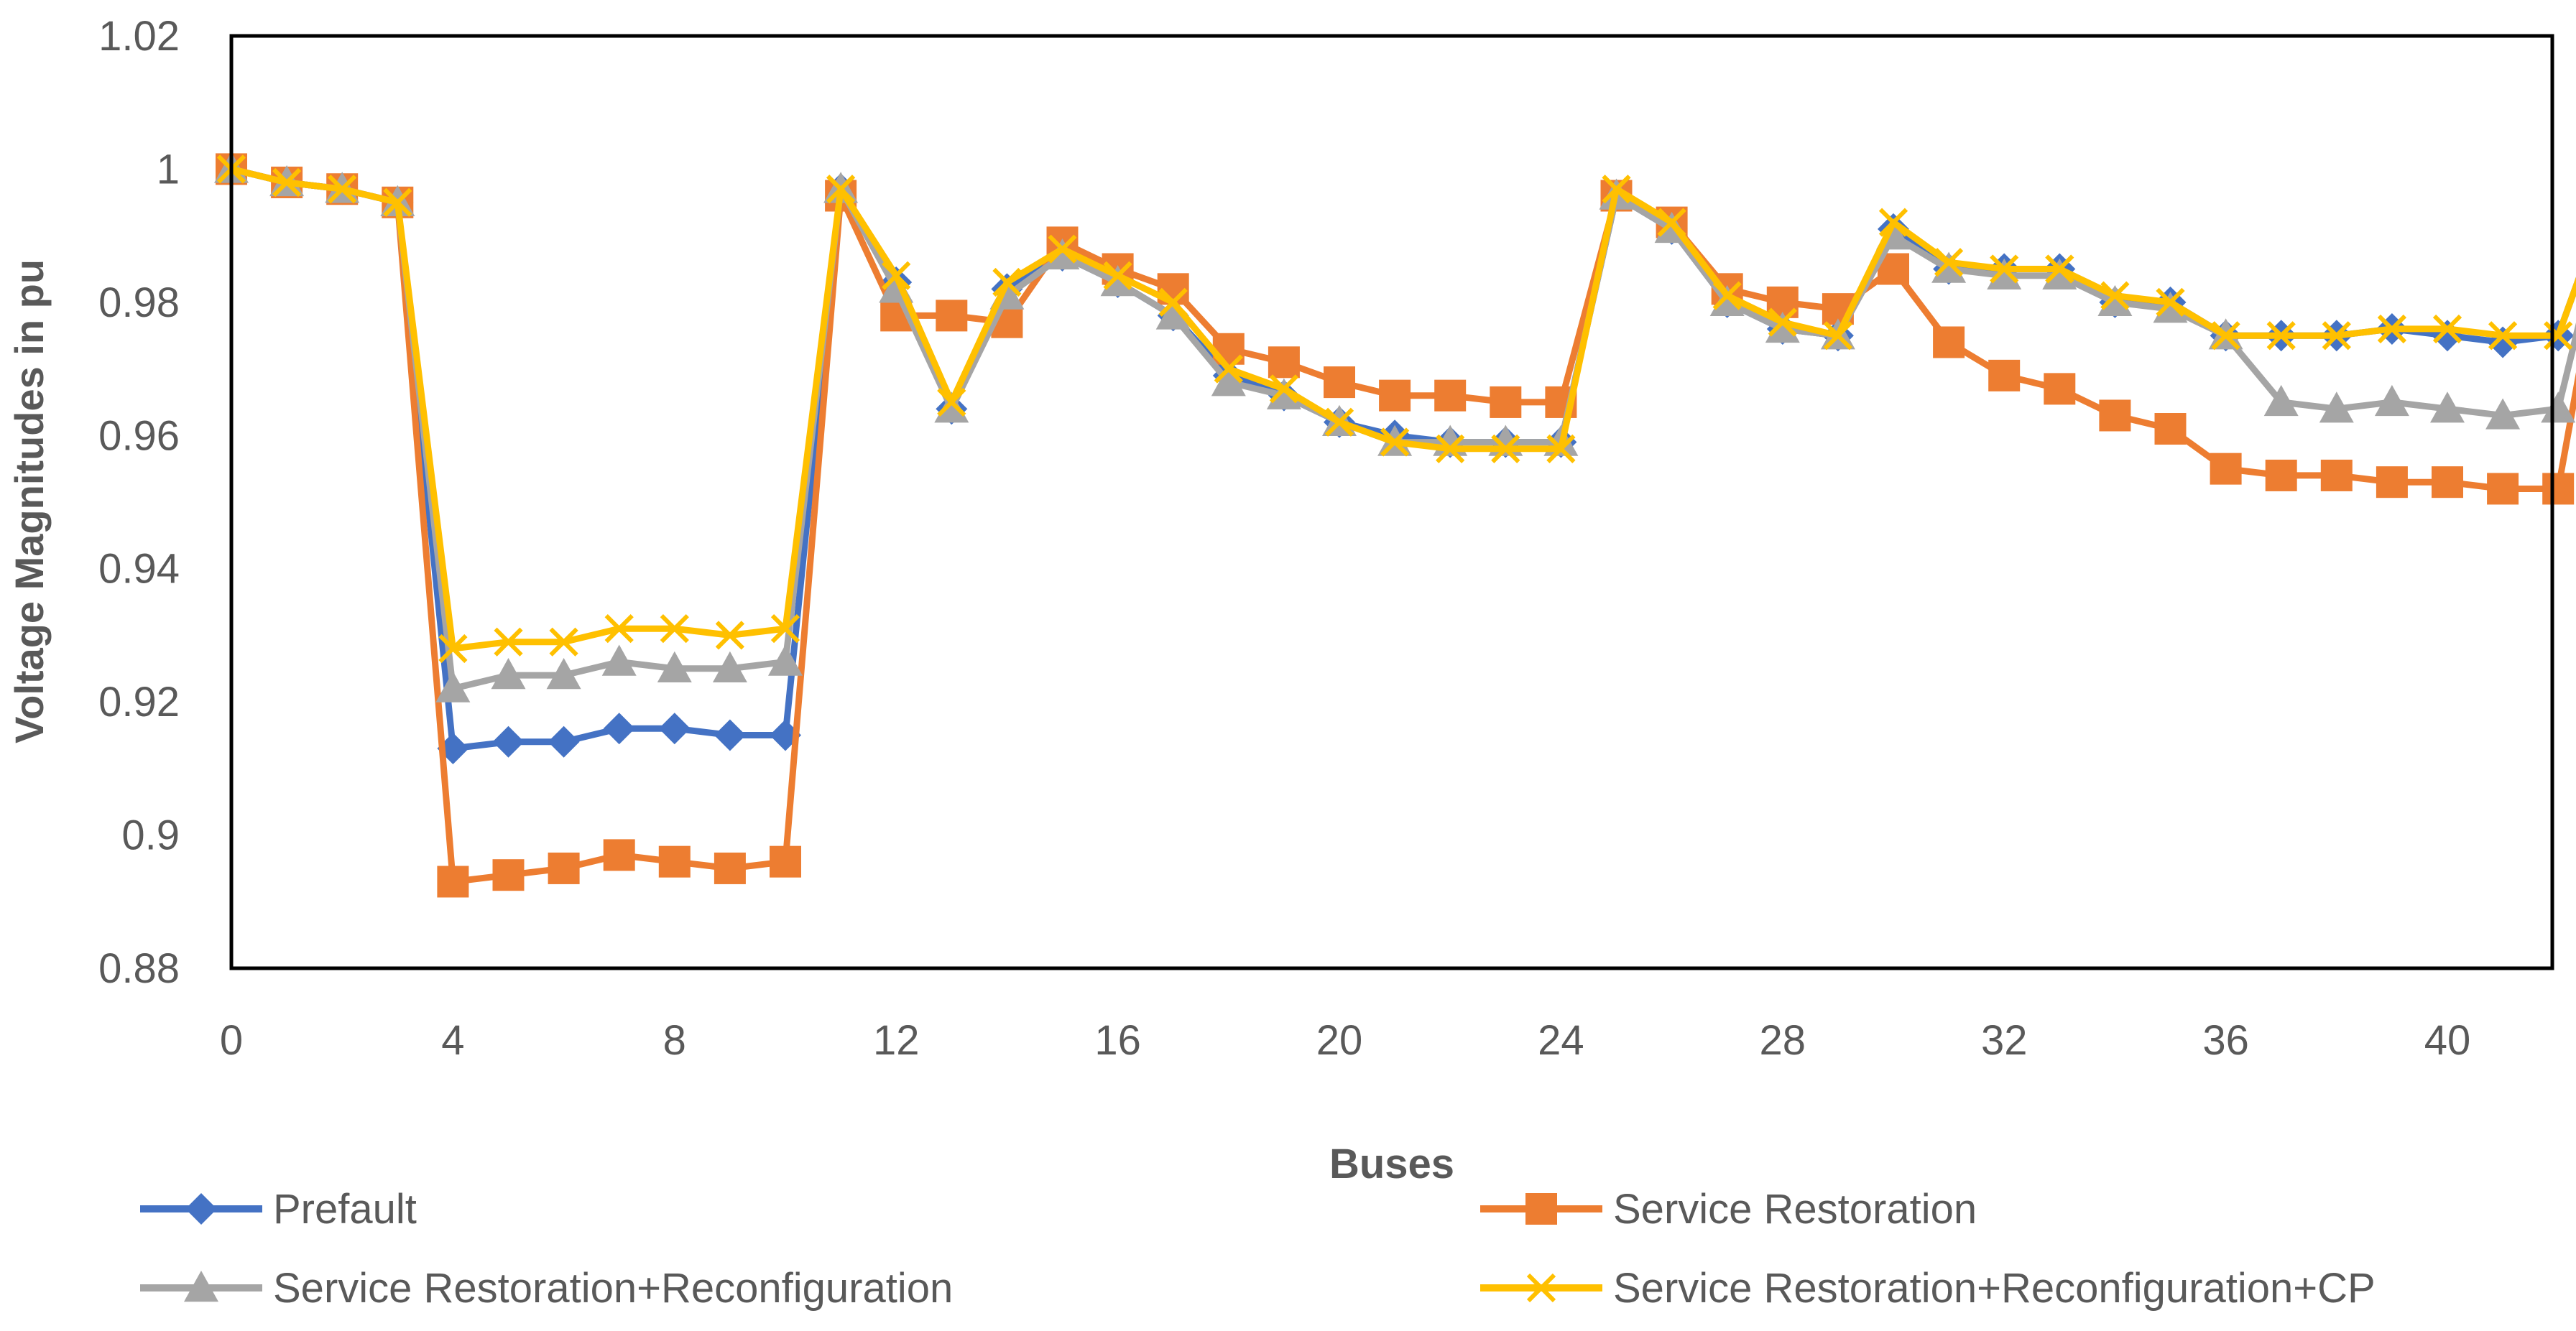  I want to click on y-tick-label: 0.98, so click(139, 302).